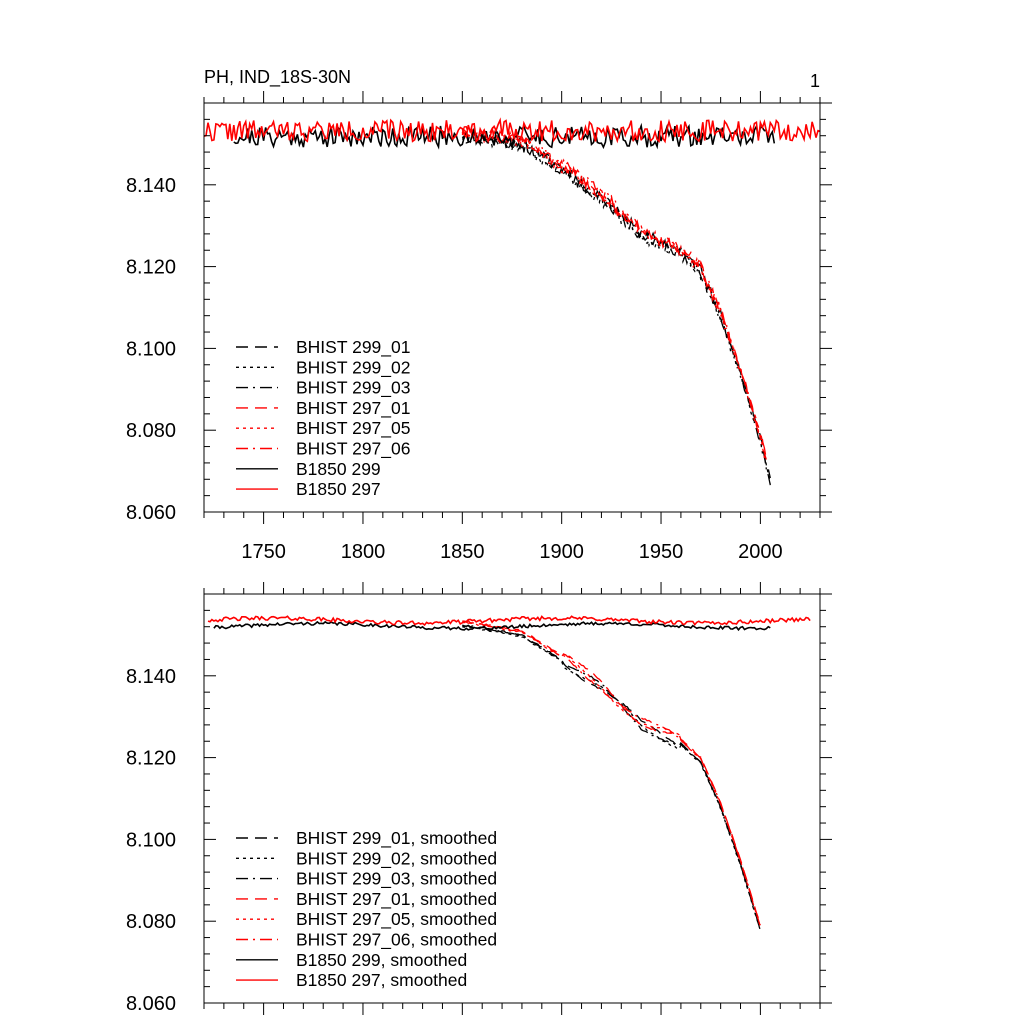  What do you see at coordinates (396, 858) in the screenshot?
I see `legend-label: BHIST 299_02, smoothed` at bounding box center [396, 858].